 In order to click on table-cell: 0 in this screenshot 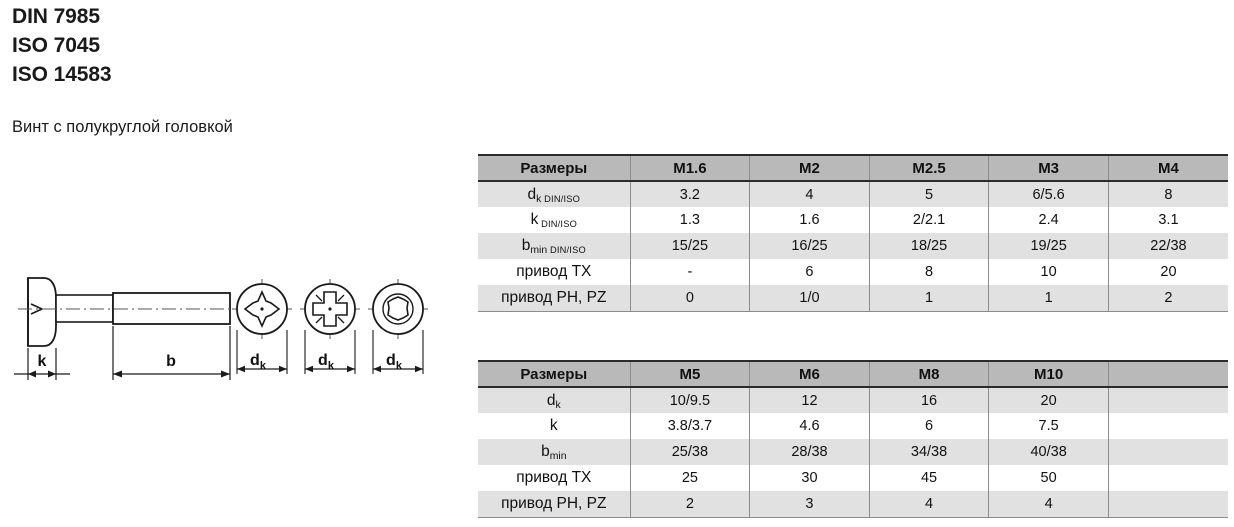, I will do `click(690, 298)`.